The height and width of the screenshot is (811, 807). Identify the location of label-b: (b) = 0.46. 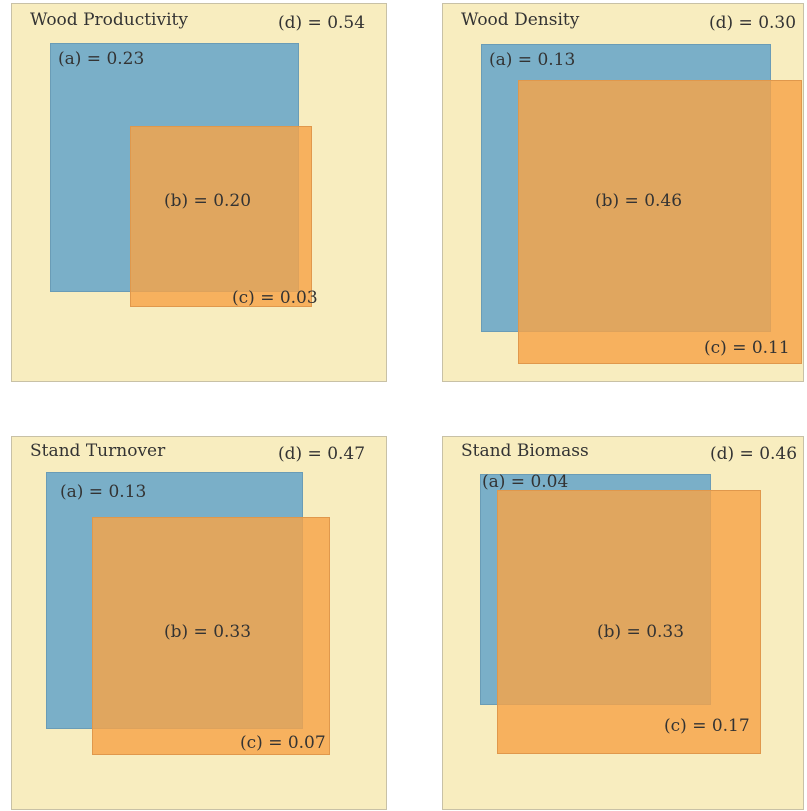
(639, 201).